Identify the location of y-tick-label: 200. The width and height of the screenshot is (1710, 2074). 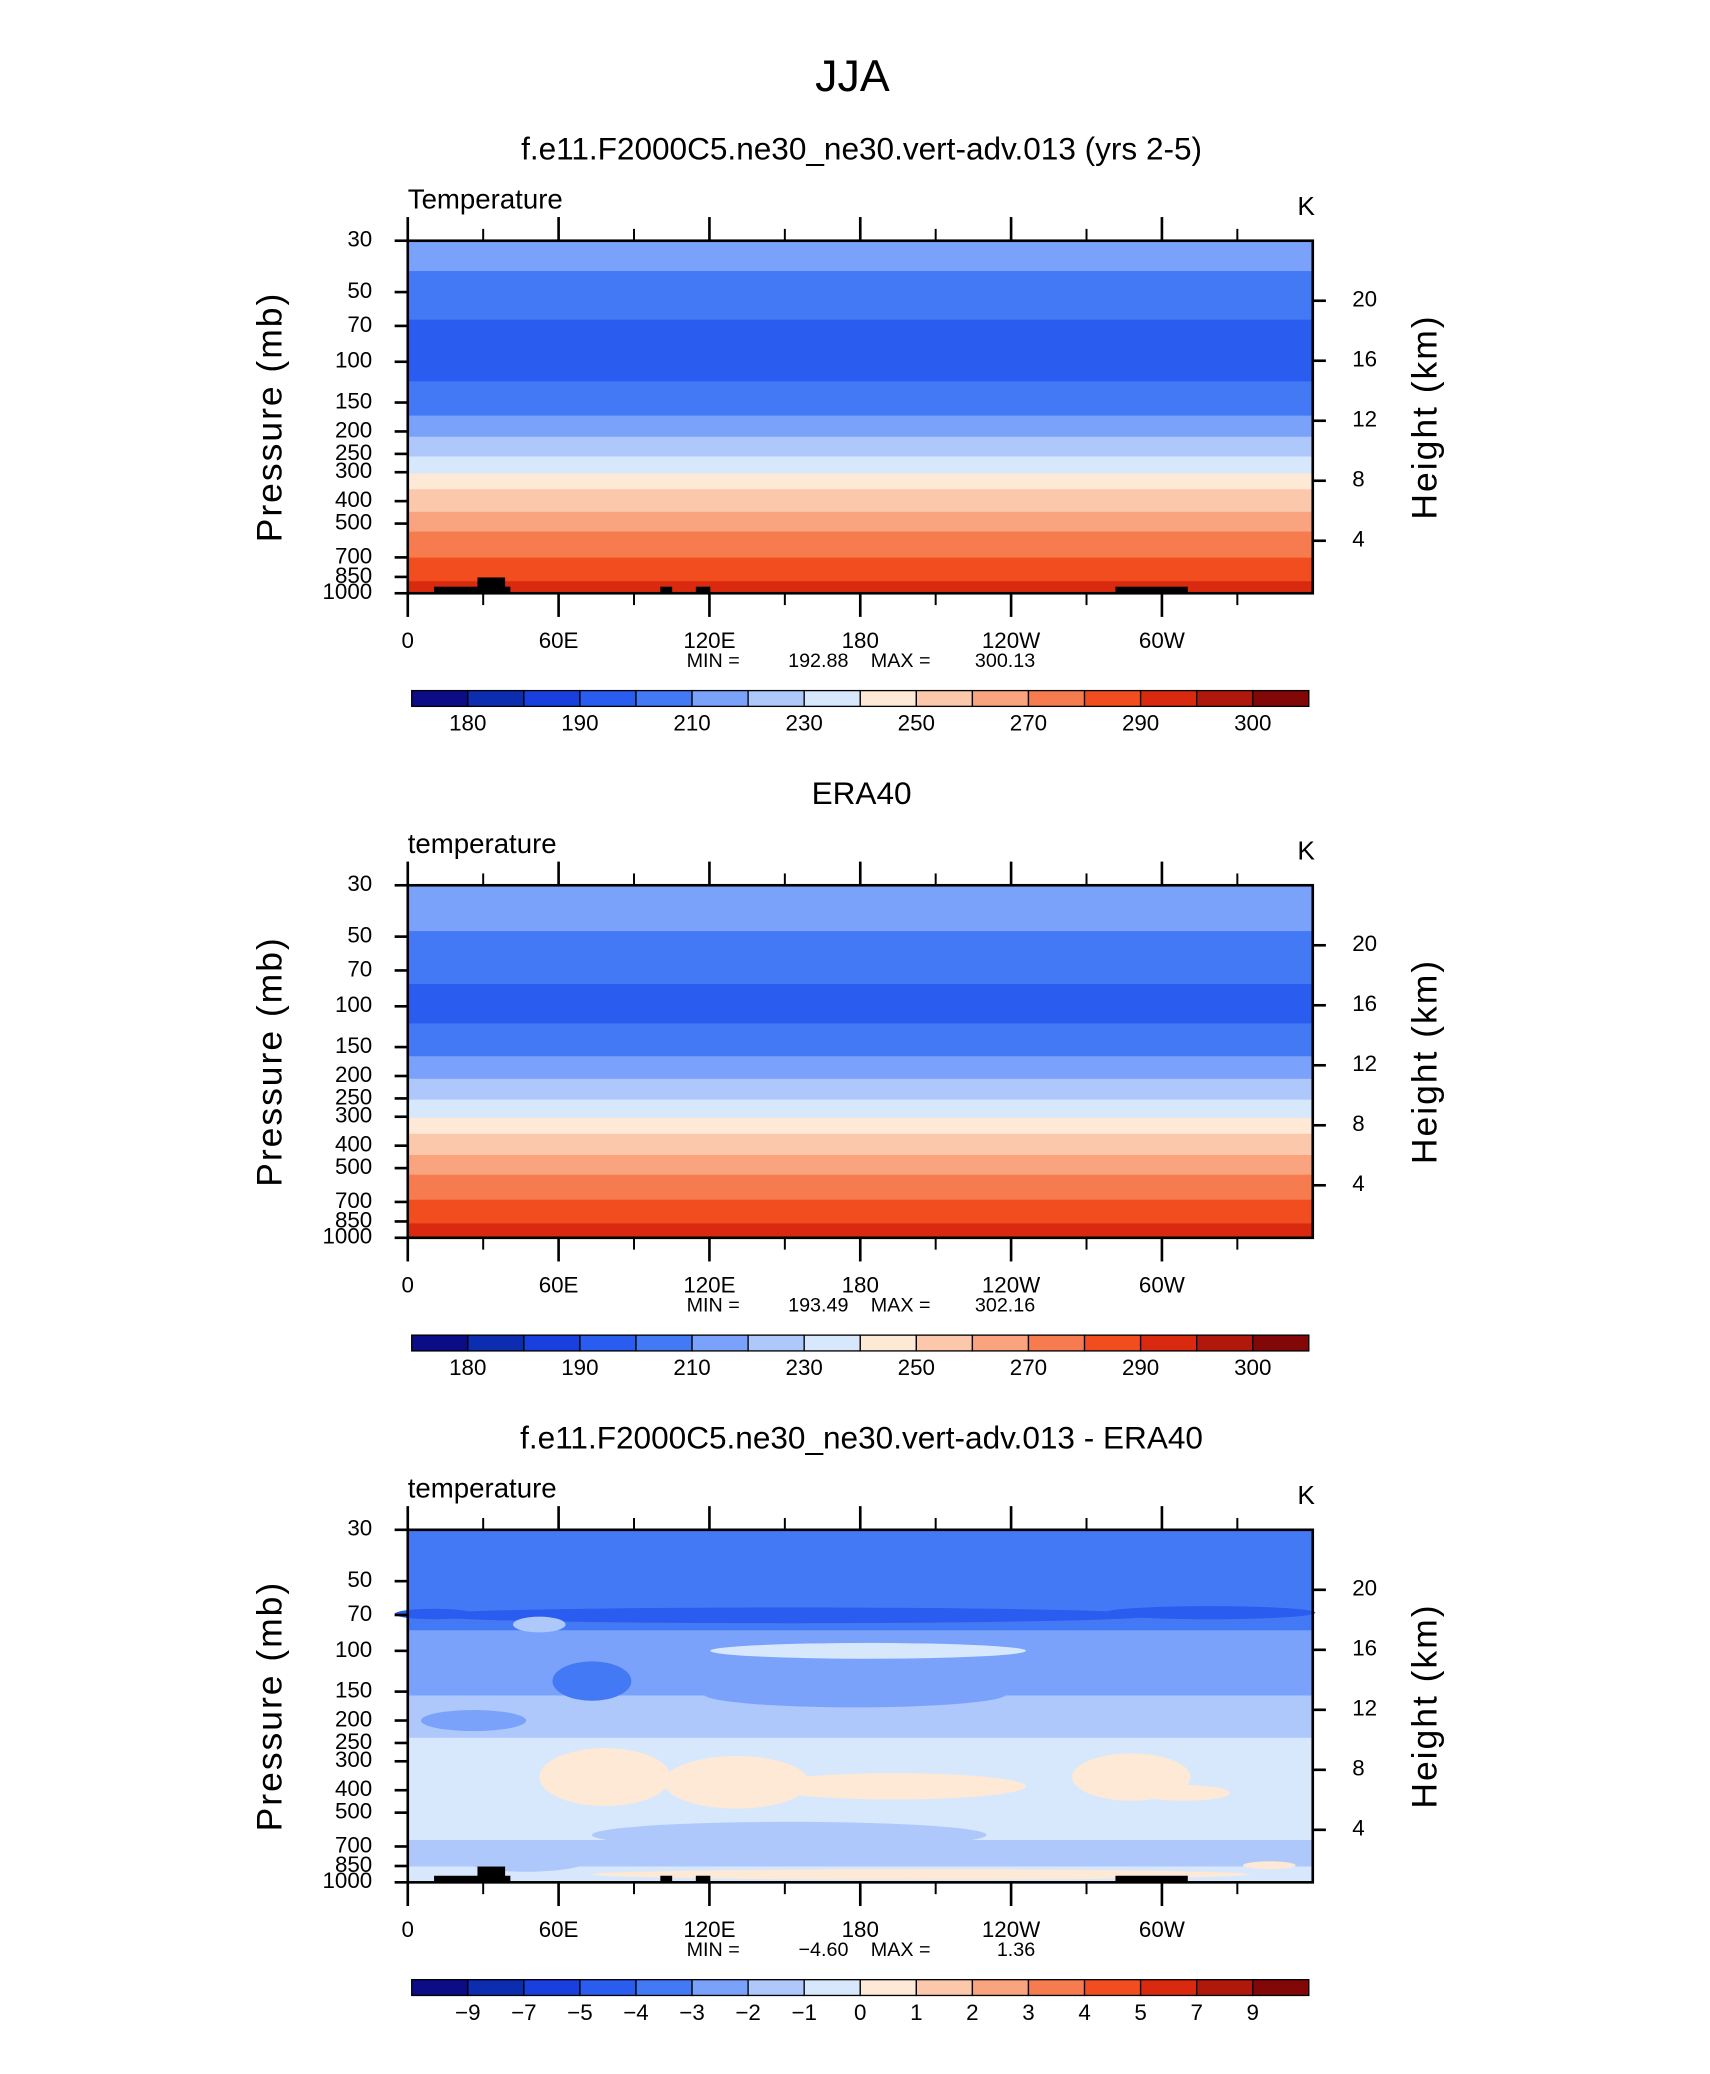
(353, 429).